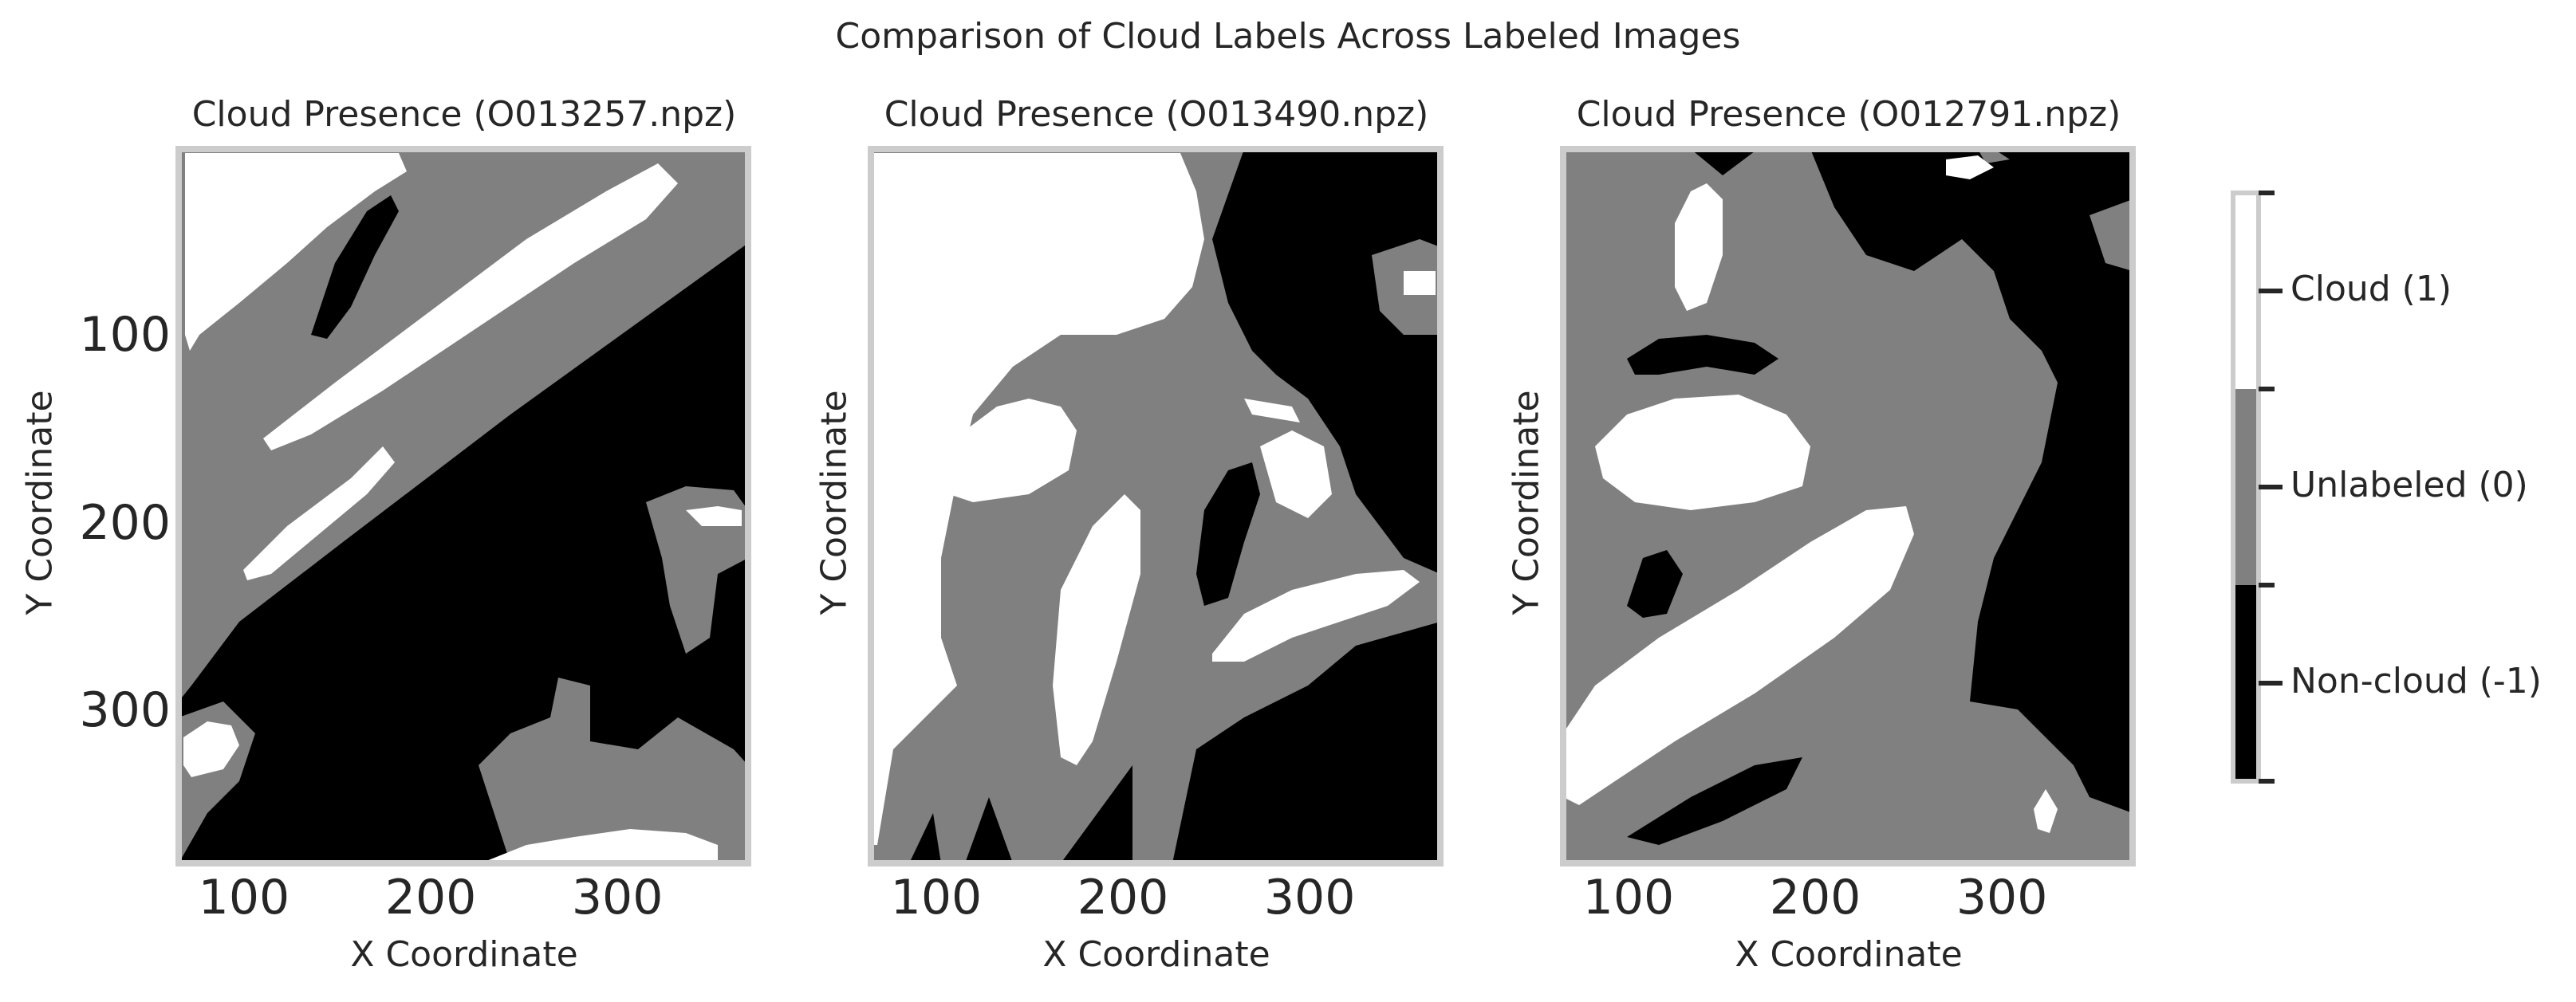 The width and height of the screenshot is (2576, 1002). What do you see at coordinates (464, 114) in the screenshot?
I see `panel-1-title: Cloud Presence (O013257.npz)` at bounding box center [464, 114].